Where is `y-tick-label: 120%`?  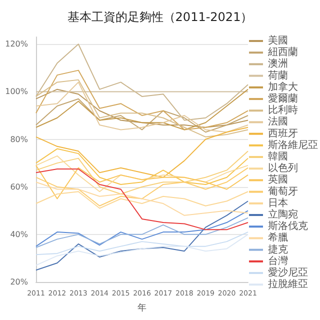
y-tick-label: 120% is located at coordinates (16, 44).